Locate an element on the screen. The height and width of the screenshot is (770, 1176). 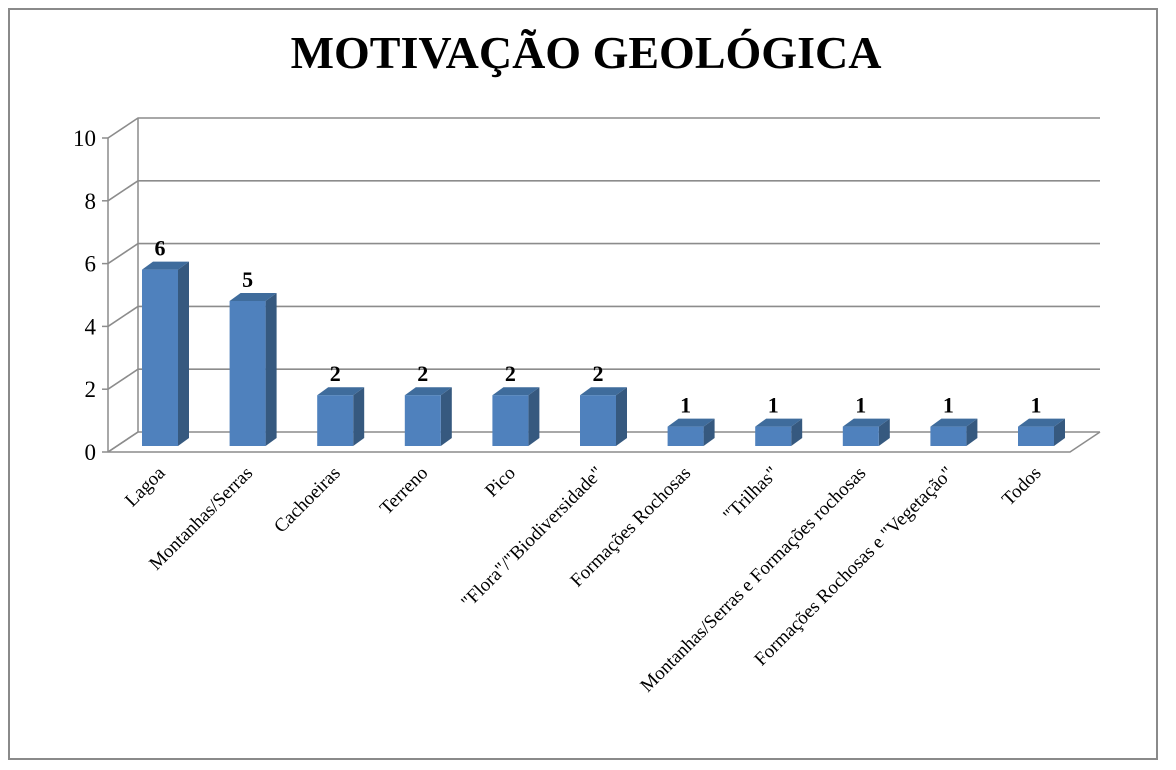
y-tick-label: 10 is located at coordinates (84, 138).